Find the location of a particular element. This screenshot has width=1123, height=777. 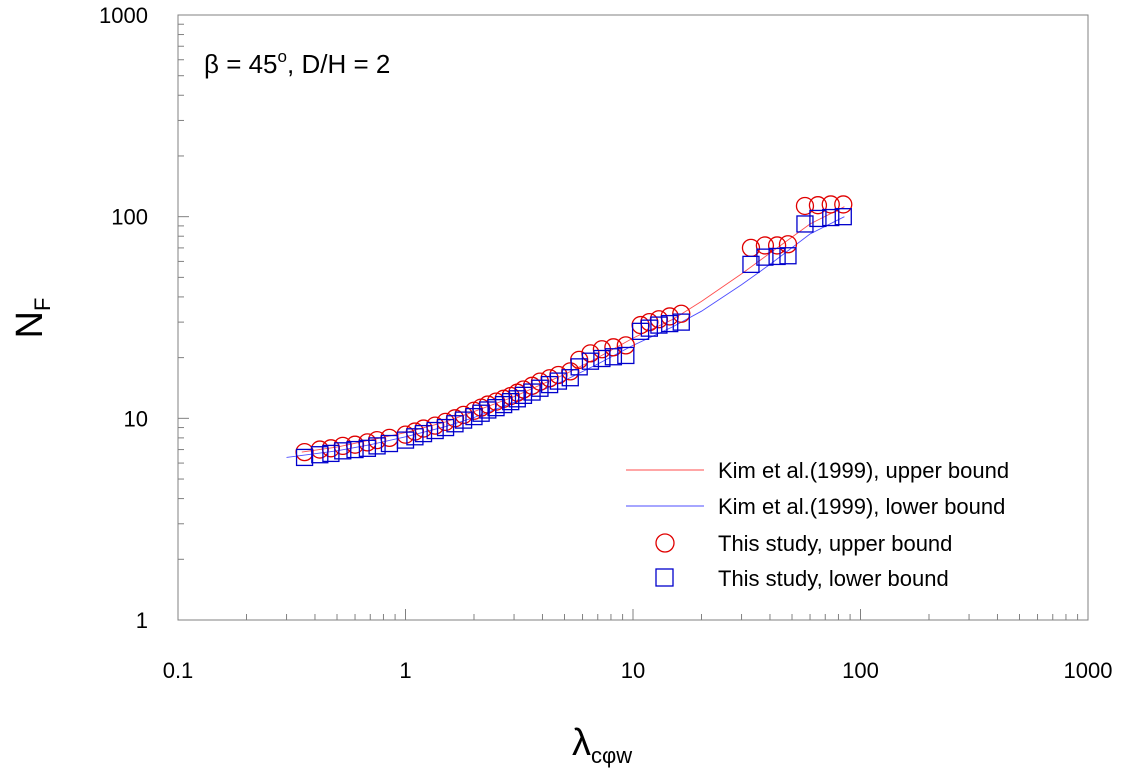

y-axis-label-sub: F is located at coordinates (42, 304).